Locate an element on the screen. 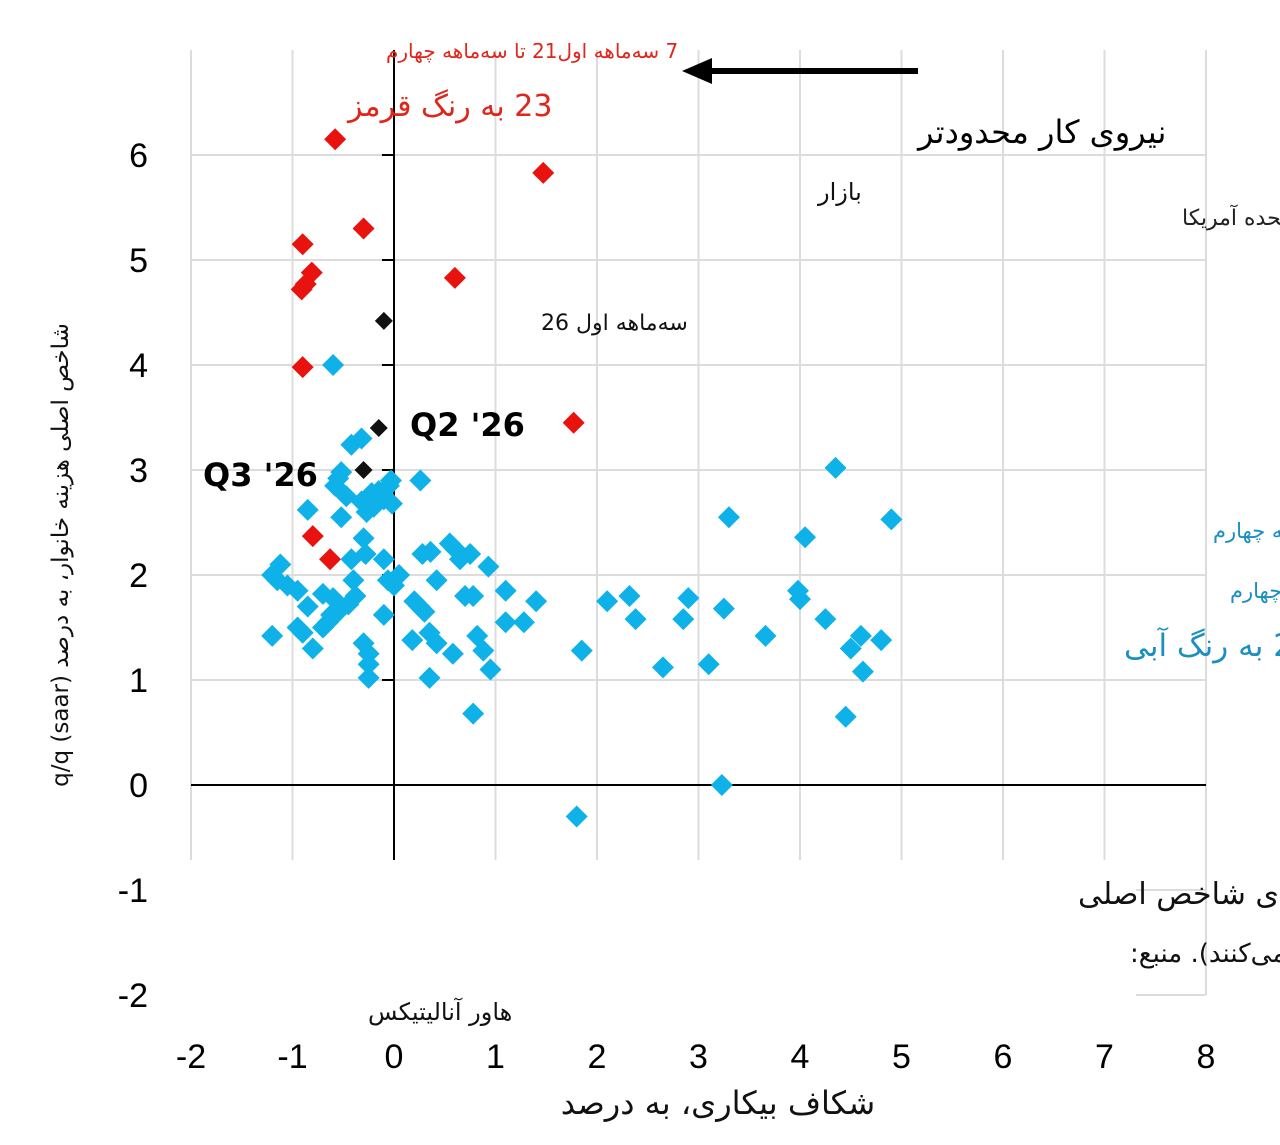 This screenshot has width=1280, height=1145. arrow-label-line1: نیروی کار محدودتر is located at coordinates (1041, 132).